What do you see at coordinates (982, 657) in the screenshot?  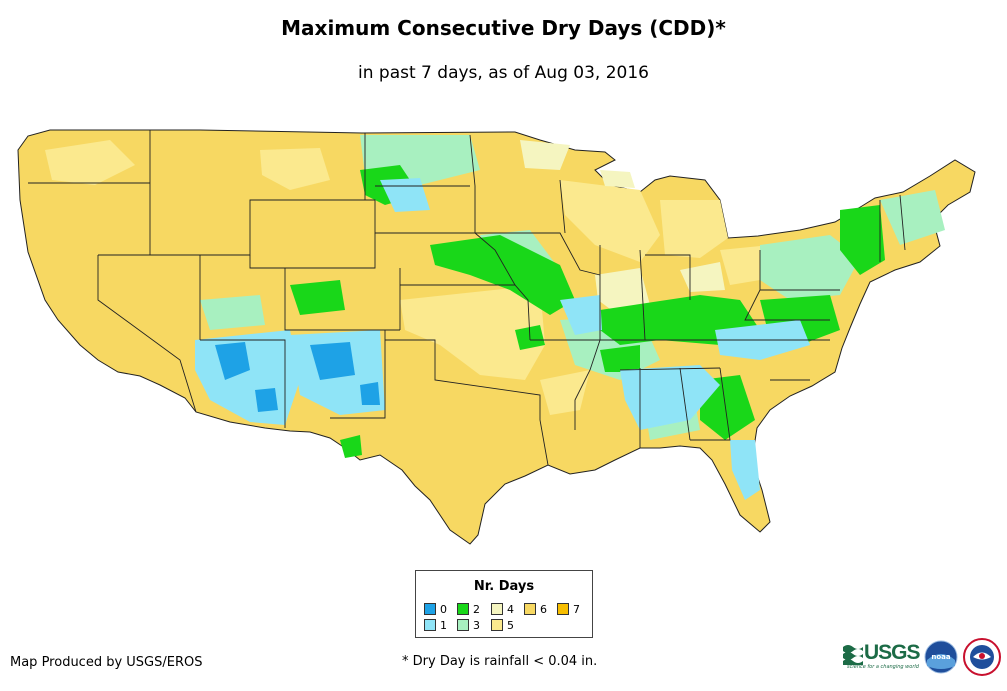 I see `nws-logo` at bounding box center [982, 657].